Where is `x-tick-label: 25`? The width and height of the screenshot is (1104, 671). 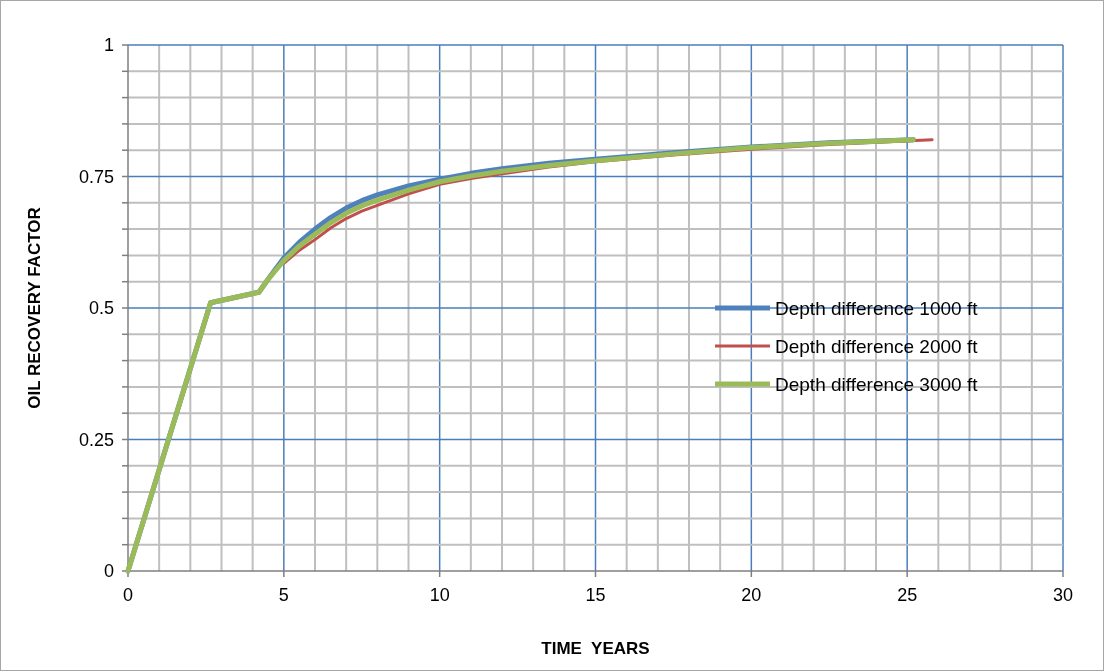 x-tick-label: 25 is located at coordinates (907, 595).